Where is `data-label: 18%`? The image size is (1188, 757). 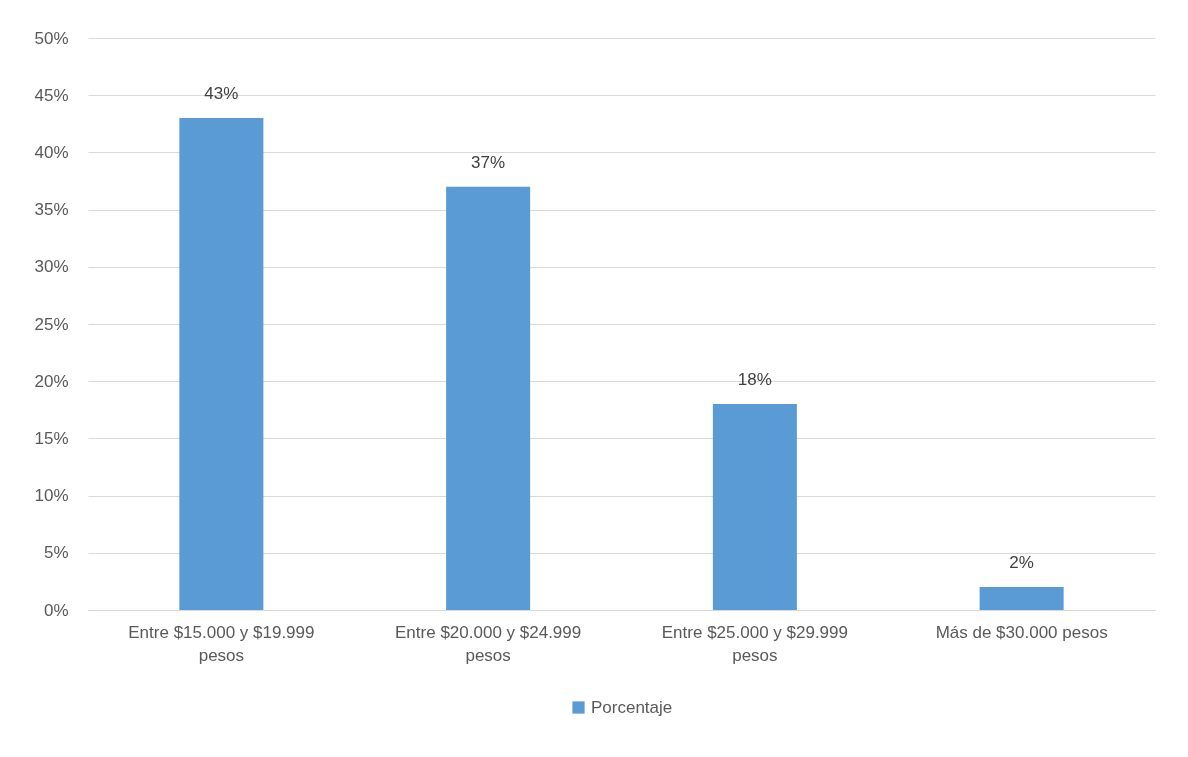
data-label: 18% is located at coordinates (754, 380).